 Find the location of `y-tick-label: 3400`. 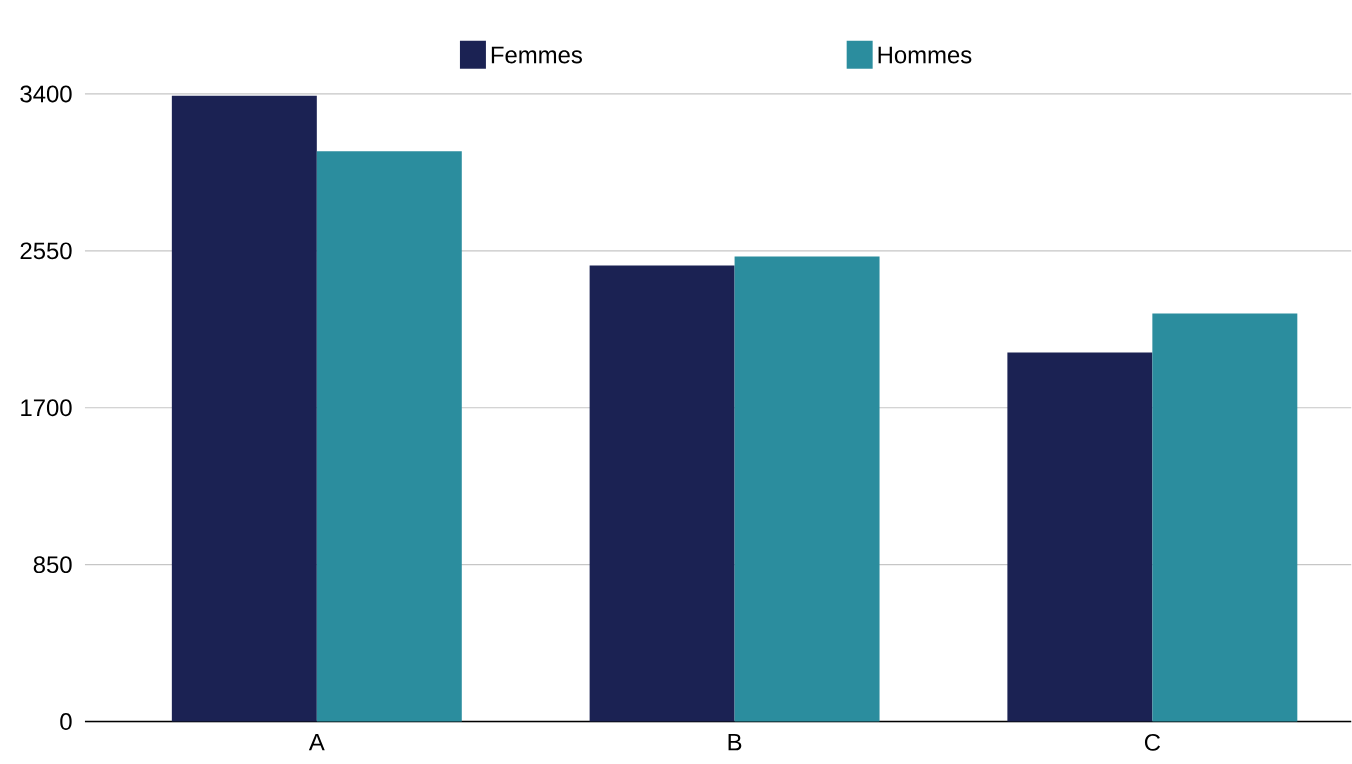

y-tick-label: 3400 is located at coordinates (46, 94).